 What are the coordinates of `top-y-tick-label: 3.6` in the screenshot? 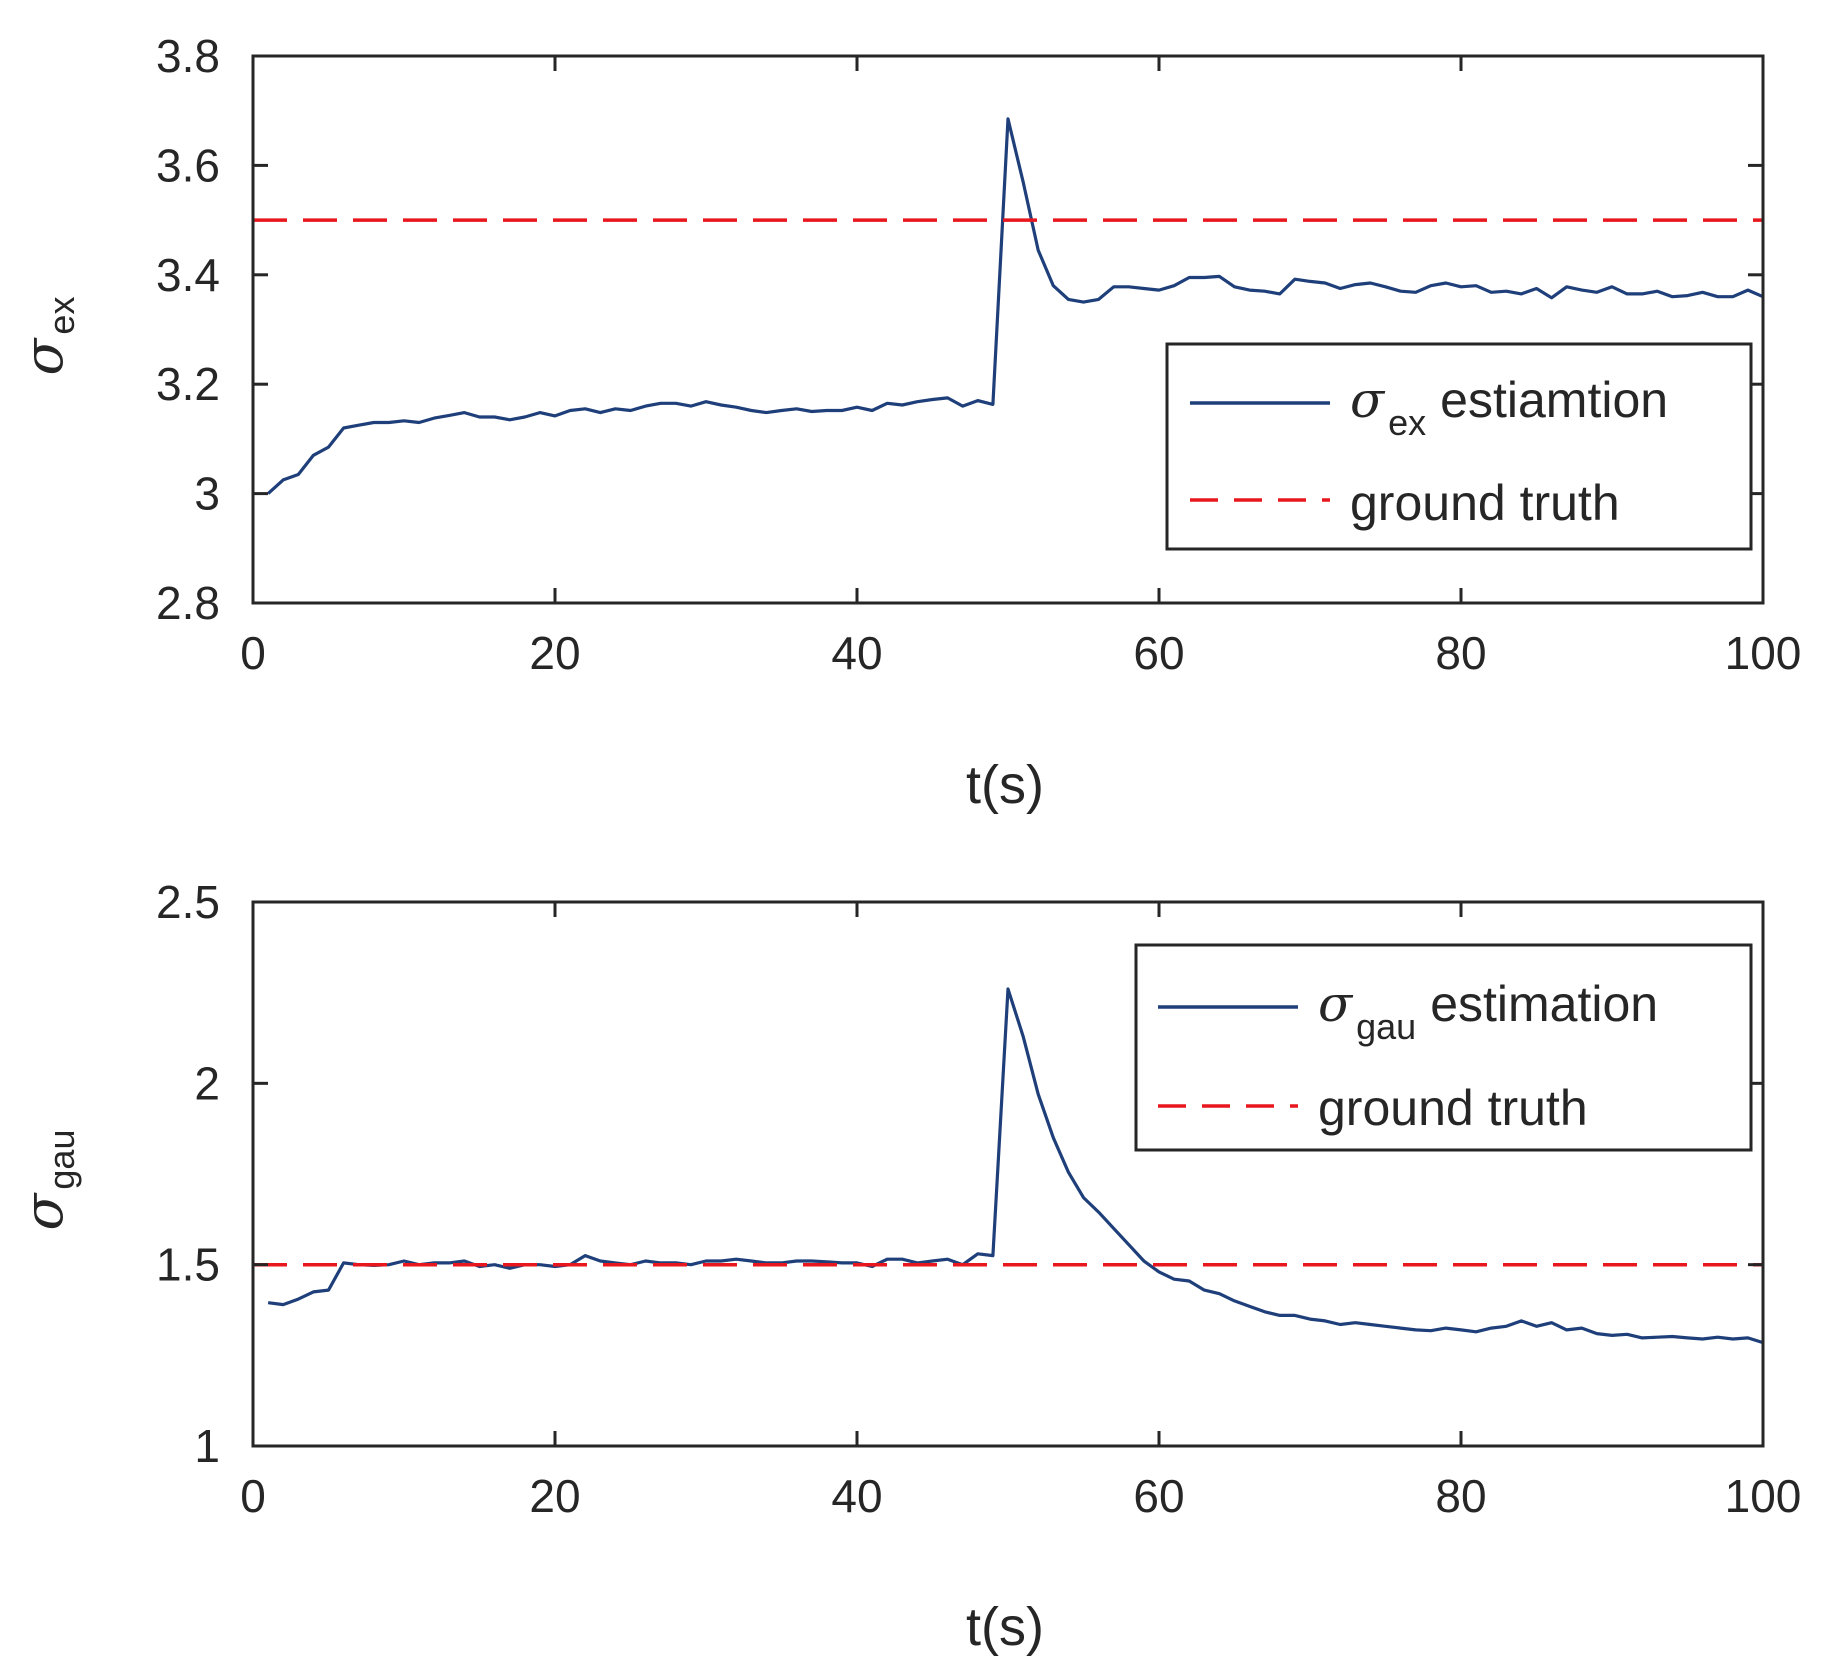 It's located at (188, 165).